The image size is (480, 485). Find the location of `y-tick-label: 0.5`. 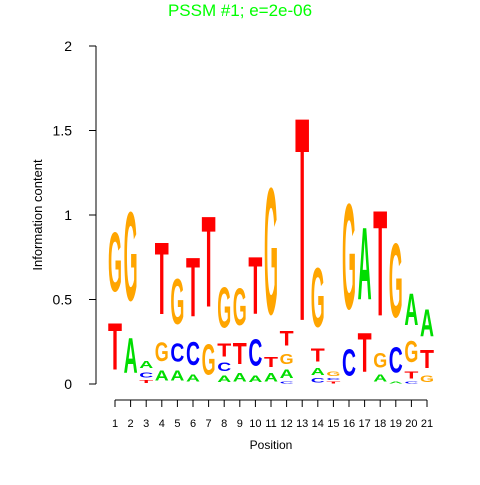

y-tick-label: 0.5 is located at coordinates (63, 300).